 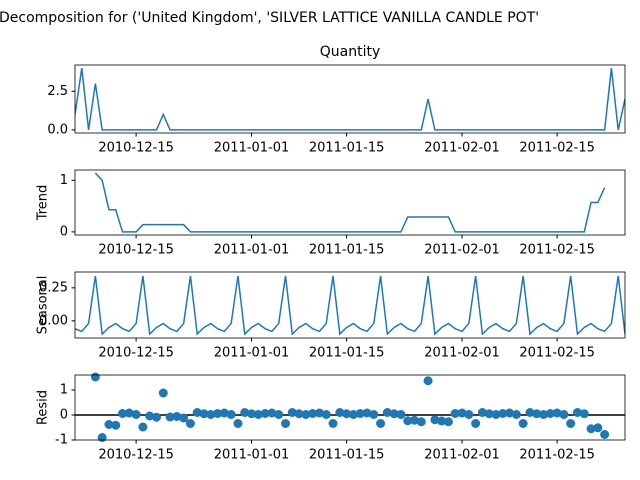 What do you see at coordinates (61, 440) in the screenshot?
I see `y-tick-label: -1` at bounding box center [61, 440].